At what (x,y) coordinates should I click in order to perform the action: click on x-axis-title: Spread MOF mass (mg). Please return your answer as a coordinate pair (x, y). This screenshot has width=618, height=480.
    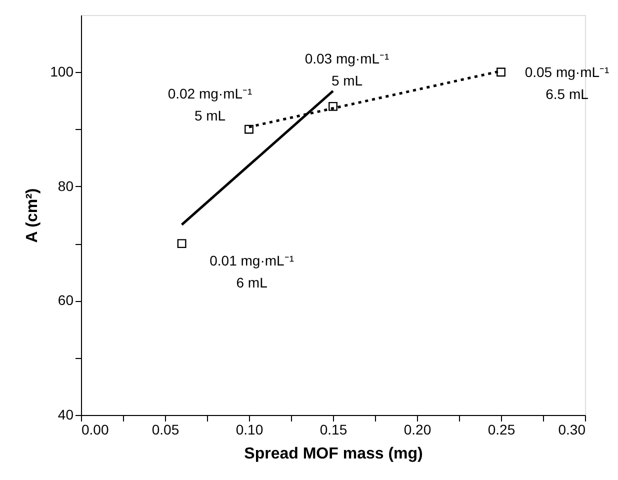
    Looking at the image, I should click on (333, 454).